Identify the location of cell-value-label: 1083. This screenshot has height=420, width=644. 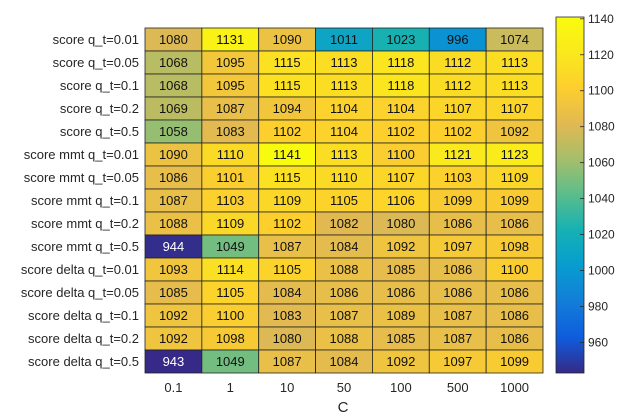
(287, 315).